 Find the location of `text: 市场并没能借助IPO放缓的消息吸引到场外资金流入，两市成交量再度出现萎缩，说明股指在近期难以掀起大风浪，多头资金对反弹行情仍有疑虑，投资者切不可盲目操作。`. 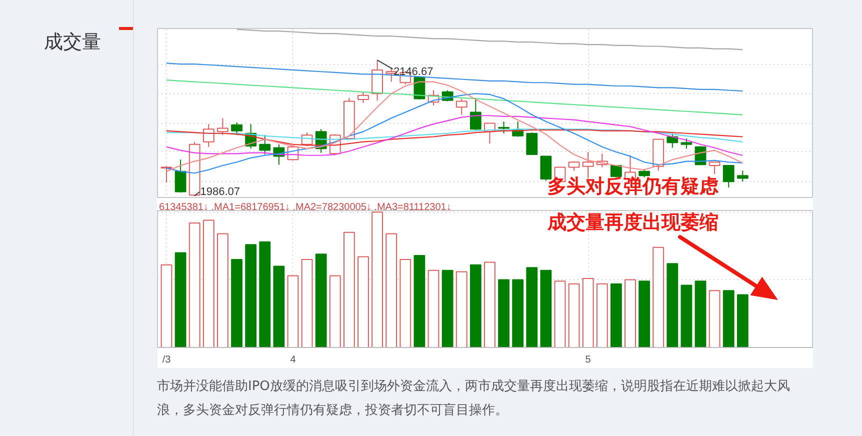

text: 市场并没能借助IPO放缓的消息吸引到场外资金流入，两市成交量再度出现萎缩，说明股指在近期难以掀起大风浪，多头资金对反弹行情仍有疑虑，投资者切不可盲目操作。 is located at coordinates (474, 399).